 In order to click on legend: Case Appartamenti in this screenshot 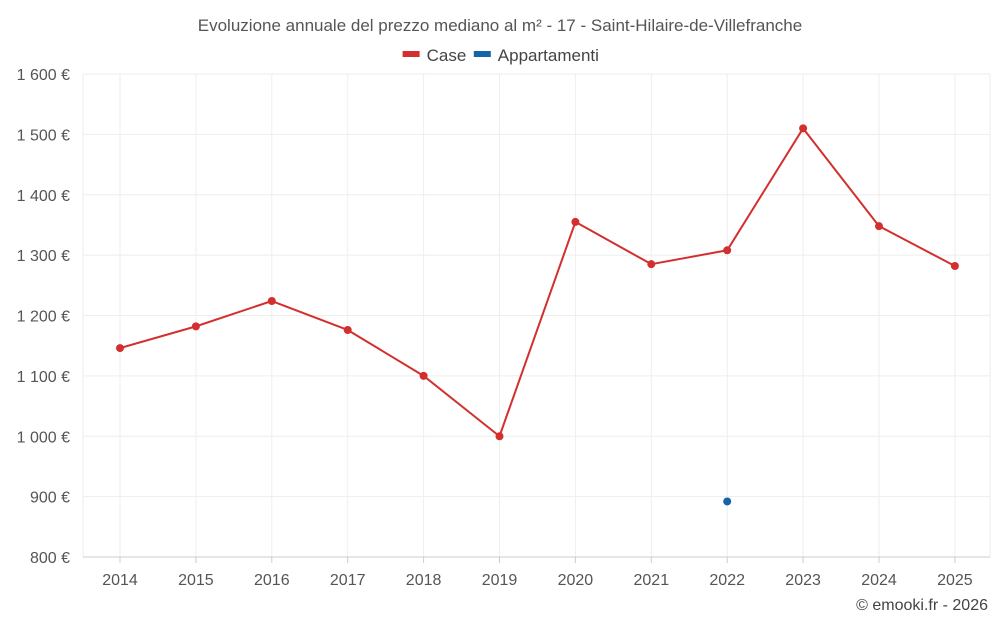, I will do `click(500, 55)`.